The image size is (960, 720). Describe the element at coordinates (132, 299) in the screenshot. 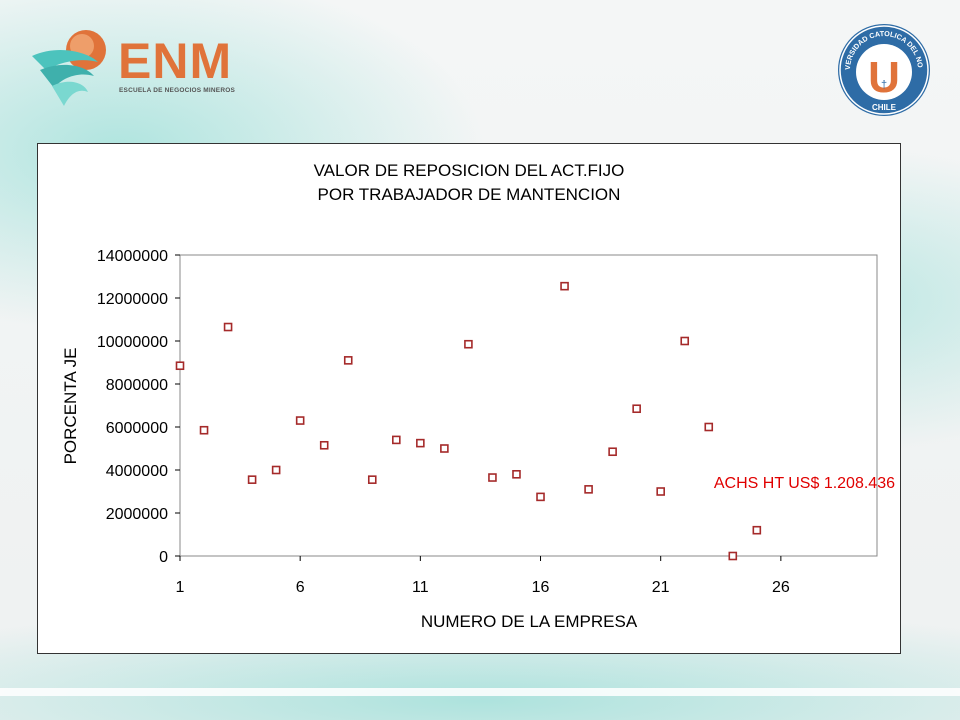

I see `y-tick-label: 12000000` at that location.